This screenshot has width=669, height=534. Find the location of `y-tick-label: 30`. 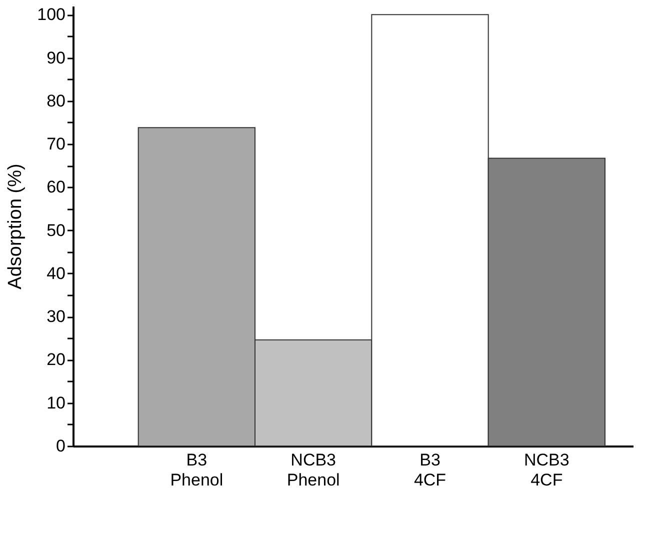

y-tick-label: 30 is located at coordinates (56, 316).